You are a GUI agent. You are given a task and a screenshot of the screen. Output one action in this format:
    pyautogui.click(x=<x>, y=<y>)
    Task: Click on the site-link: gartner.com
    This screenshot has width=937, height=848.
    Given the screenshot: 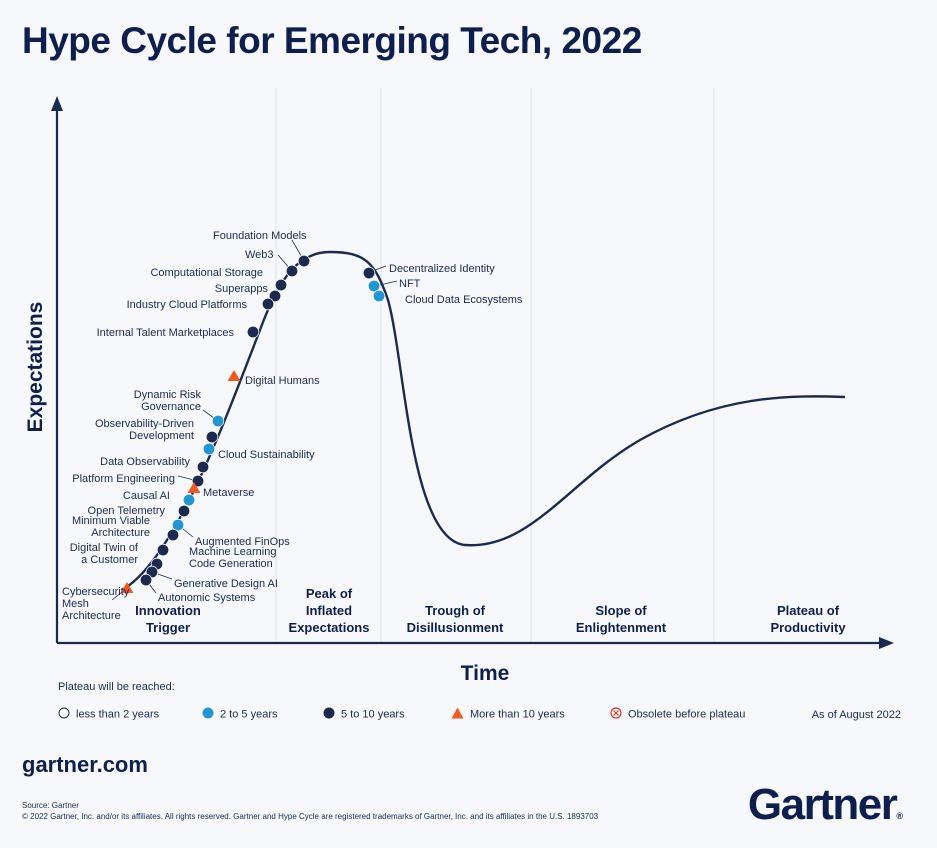 What is the action you would take?
    pyautogui.click(x=85, y=764)
    